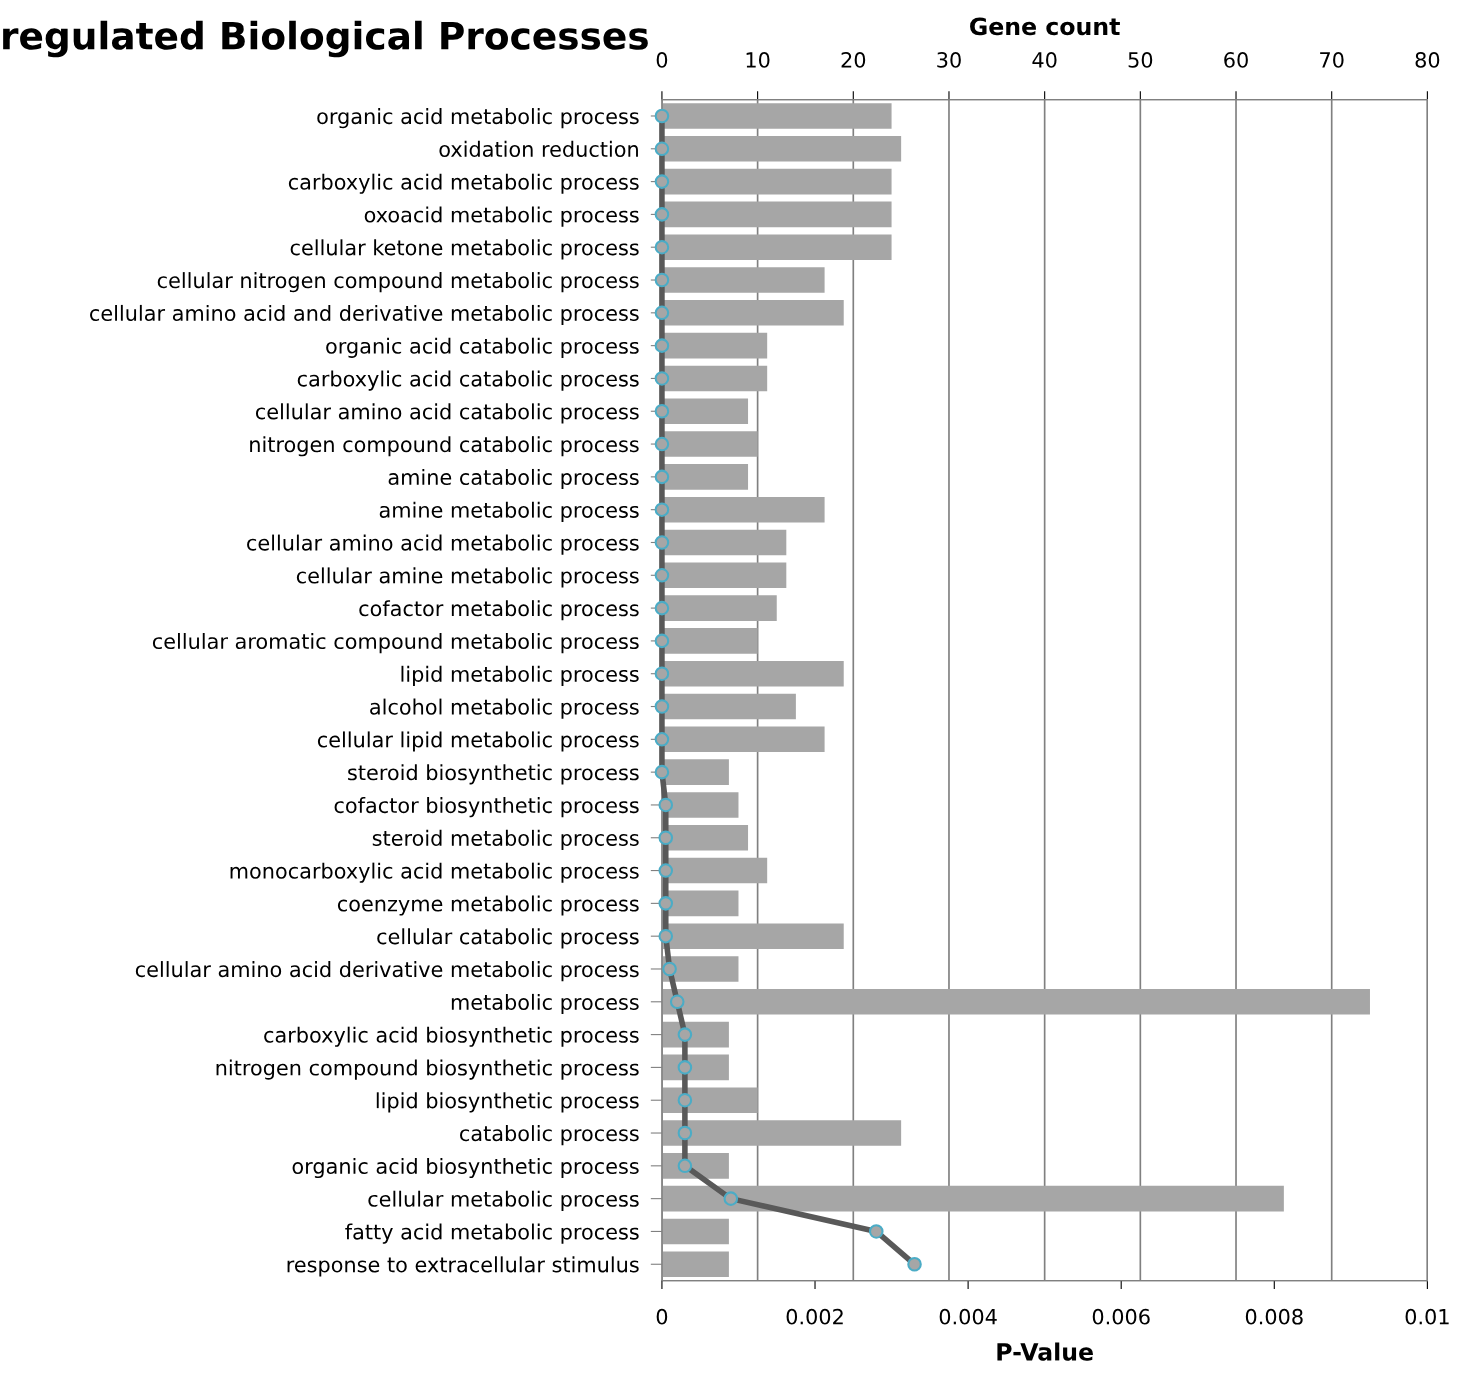 The width and height of the screenshot is (1458, 1383). Describe the element at coordinates (493, 774) in the screenshot. I see `y-tick-label: steroid biosynthetic process` at that location.